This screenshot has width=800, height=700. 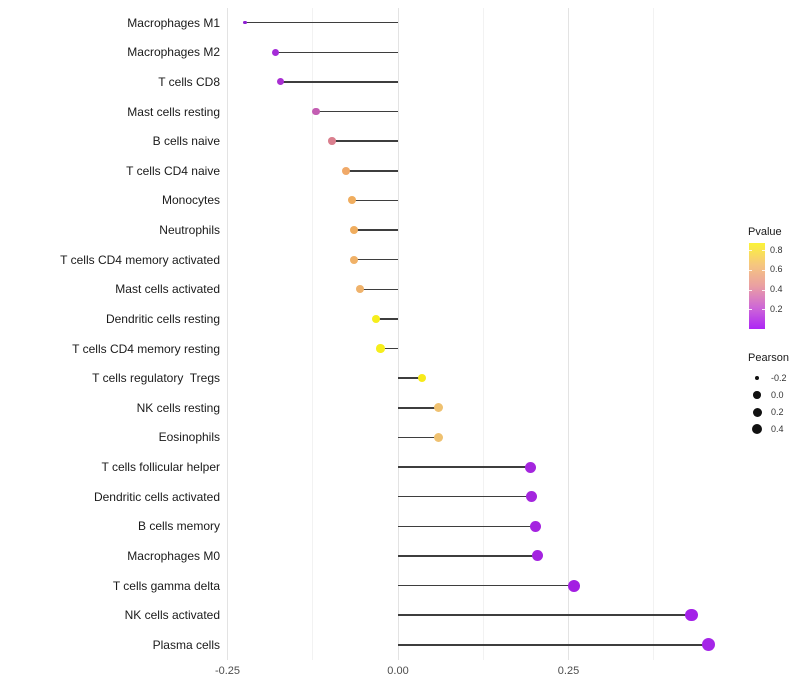 What do you see at coordinates (173, 555) in the screenshot?
I see `row-label: Macrophages M0` at bounding box center [173, 555].